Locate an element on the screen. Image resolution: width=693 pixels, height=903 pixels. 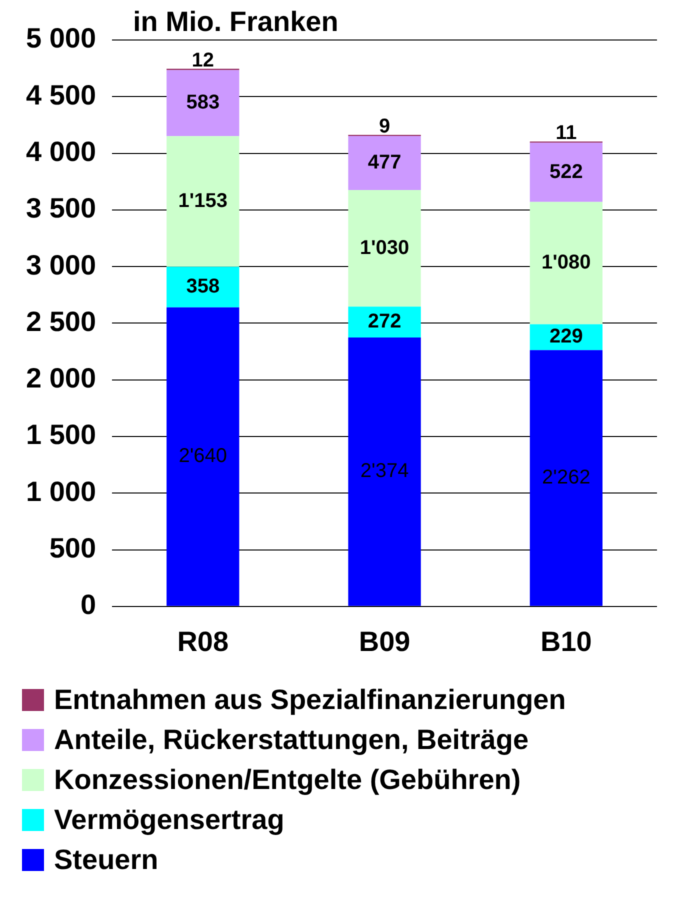
data-label: 1'153 is located at coordinates (203, 201).